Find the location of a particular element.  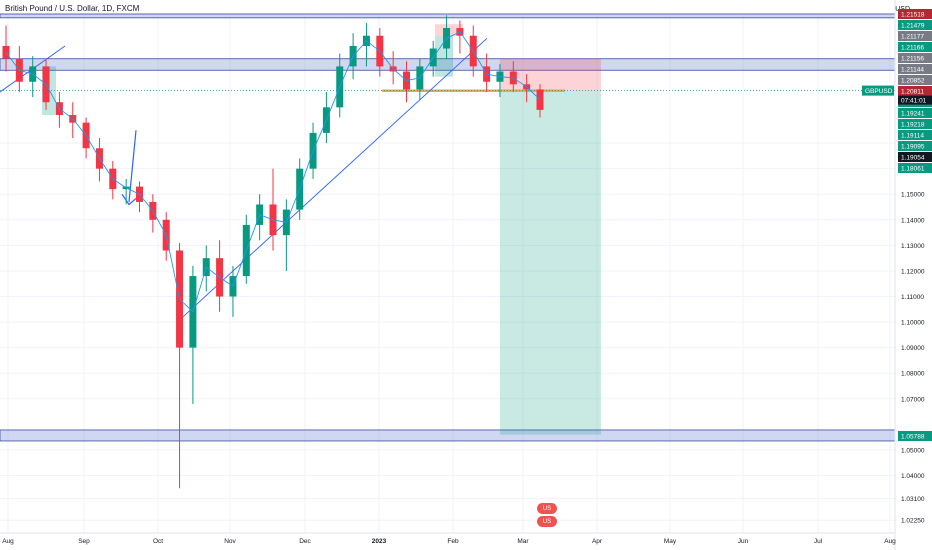

price-tag-value: 1.19095 is located at coordinates (913, 147).